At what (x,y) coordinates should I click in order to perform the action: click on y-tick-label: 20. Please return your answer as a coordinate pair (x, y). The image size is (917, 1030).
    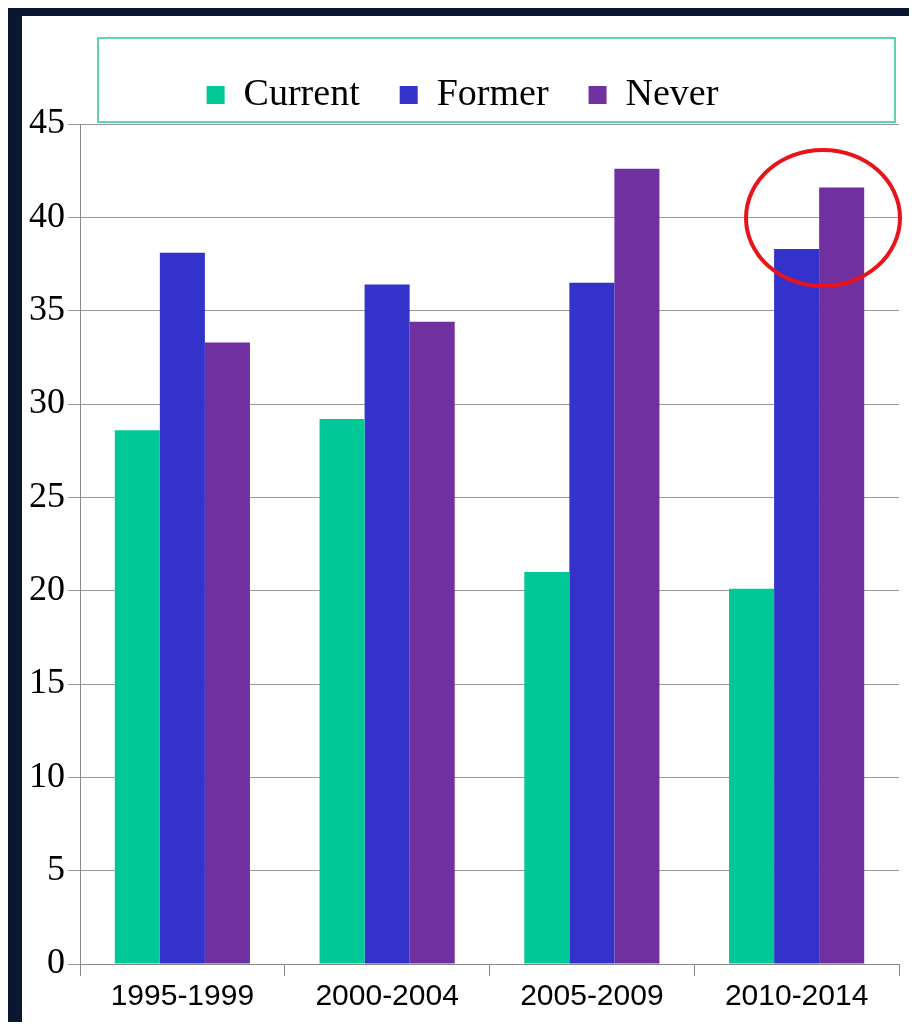
    Looking at the image, I should click on (47, 588).